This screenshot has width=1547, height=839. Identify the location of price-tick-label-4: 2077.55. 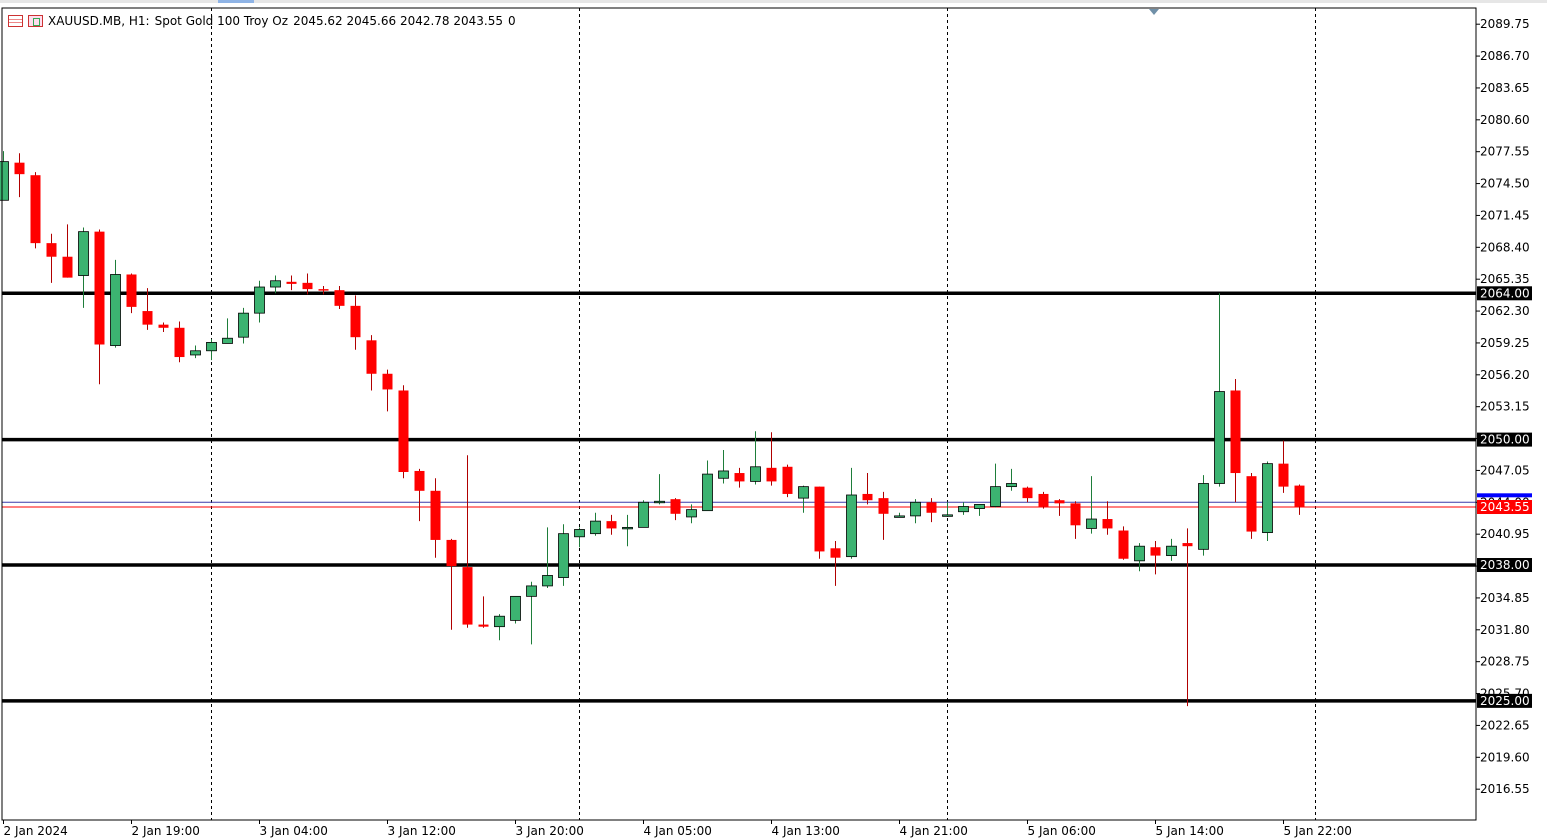
(1505, 152).